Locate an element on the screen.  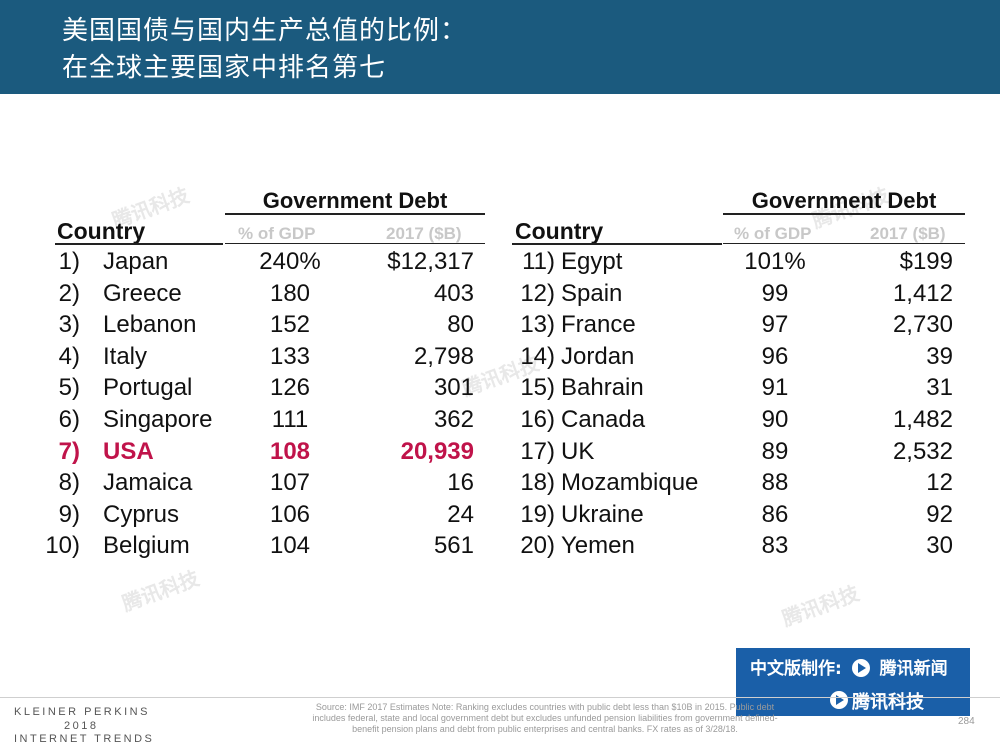
table-row: 20) Yemen 83 30 is located at coordinates (500, 546).